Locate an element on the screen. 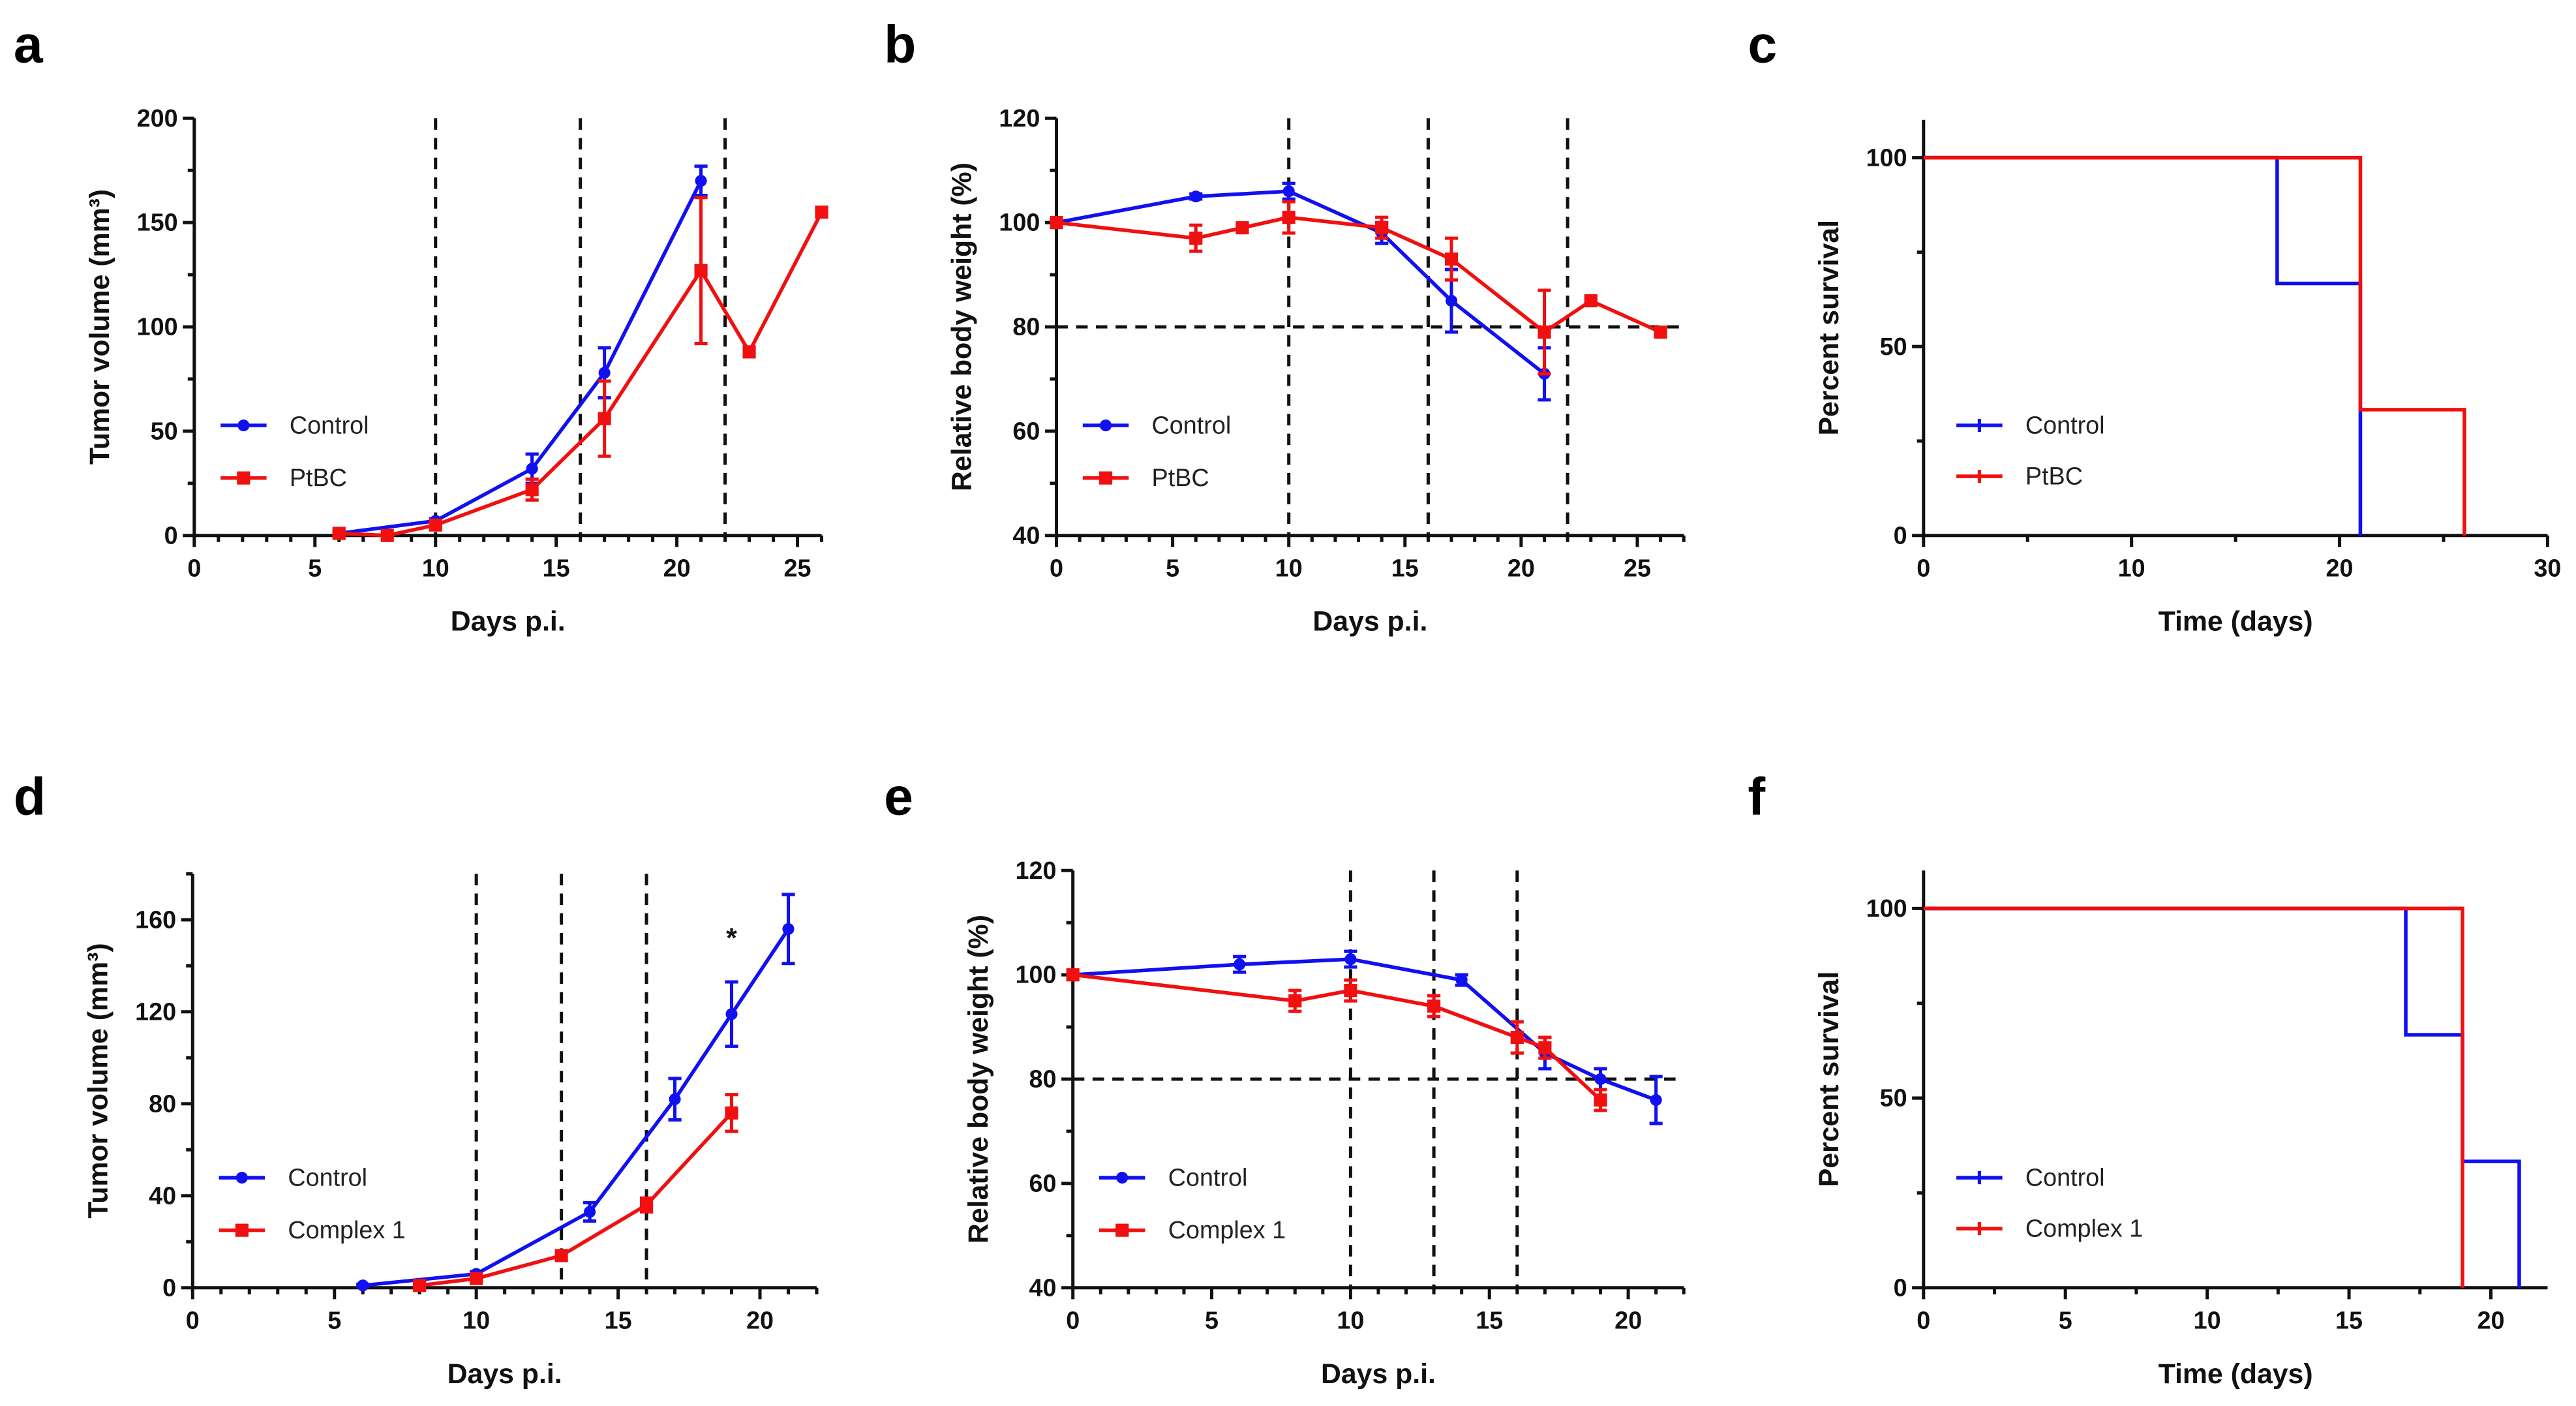  panel-letter: a is located at coordinates (29, 45).